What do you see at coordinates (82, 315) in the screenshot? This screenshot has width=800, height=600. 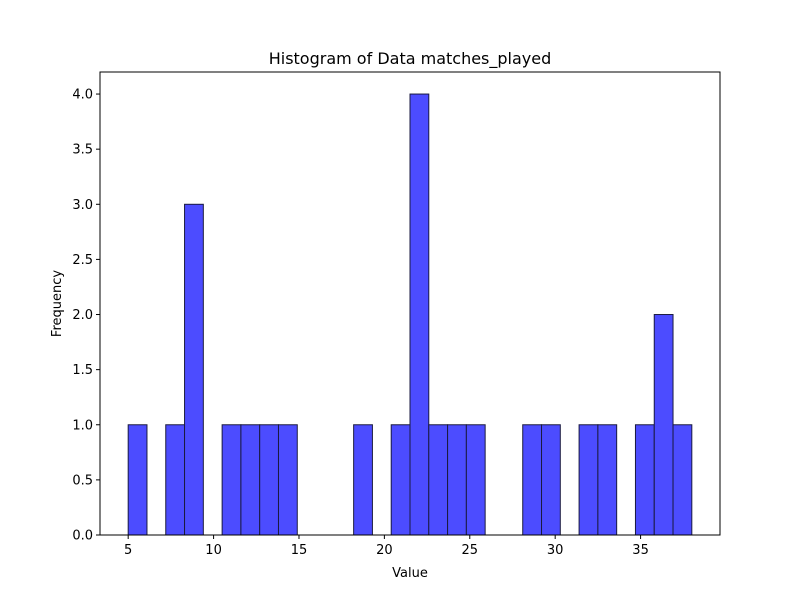 I see `y-tick-label: 2.0` at bounding box center [82, 315].